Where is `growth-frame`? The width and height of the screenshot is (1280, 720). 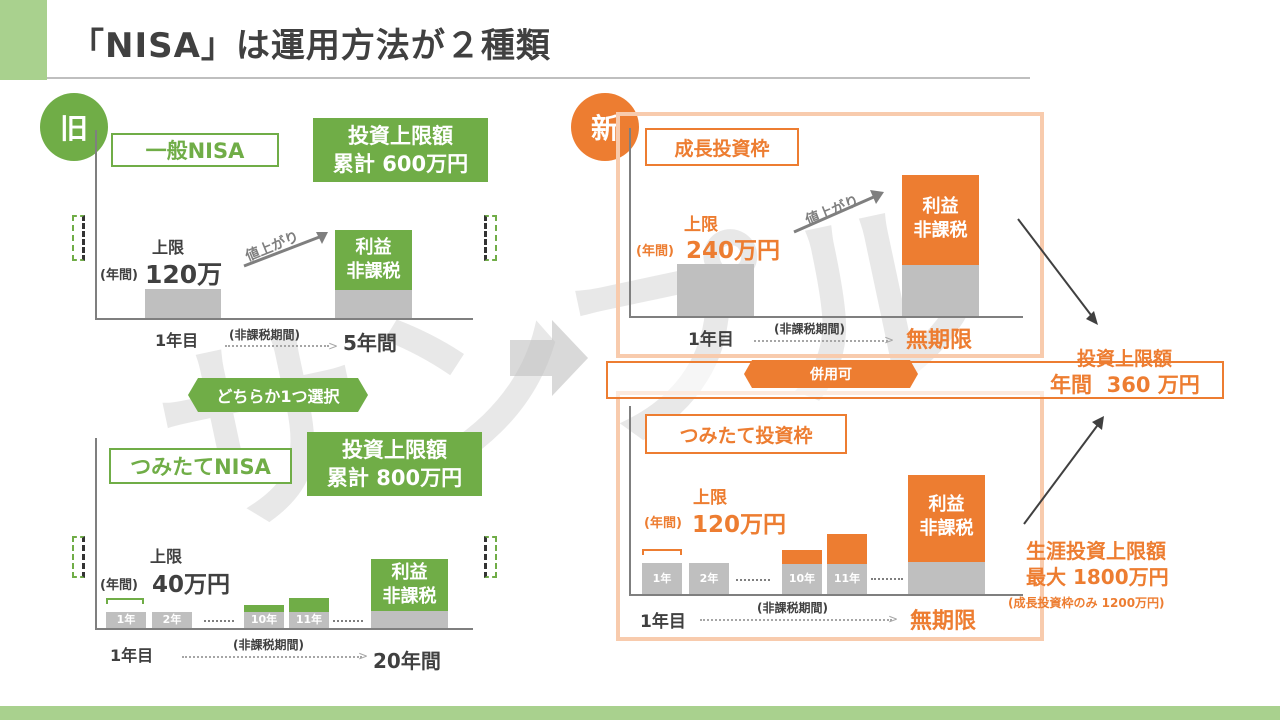
growth-frame is located at coordinates (830, 235).